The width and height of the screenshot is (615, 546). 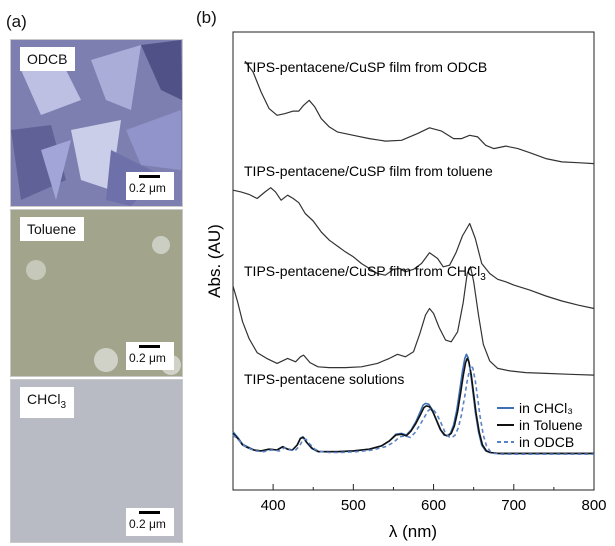 What do you see at coordinates (273, 505) in the screenshot?
I see `x-tick-label-400: 400` at bounding box center [273, 505].